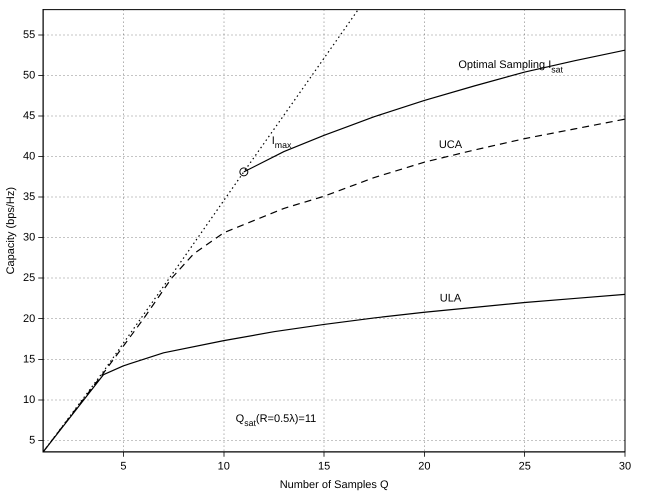  I want to click on y-tick-label: 15, so click(29, 359).